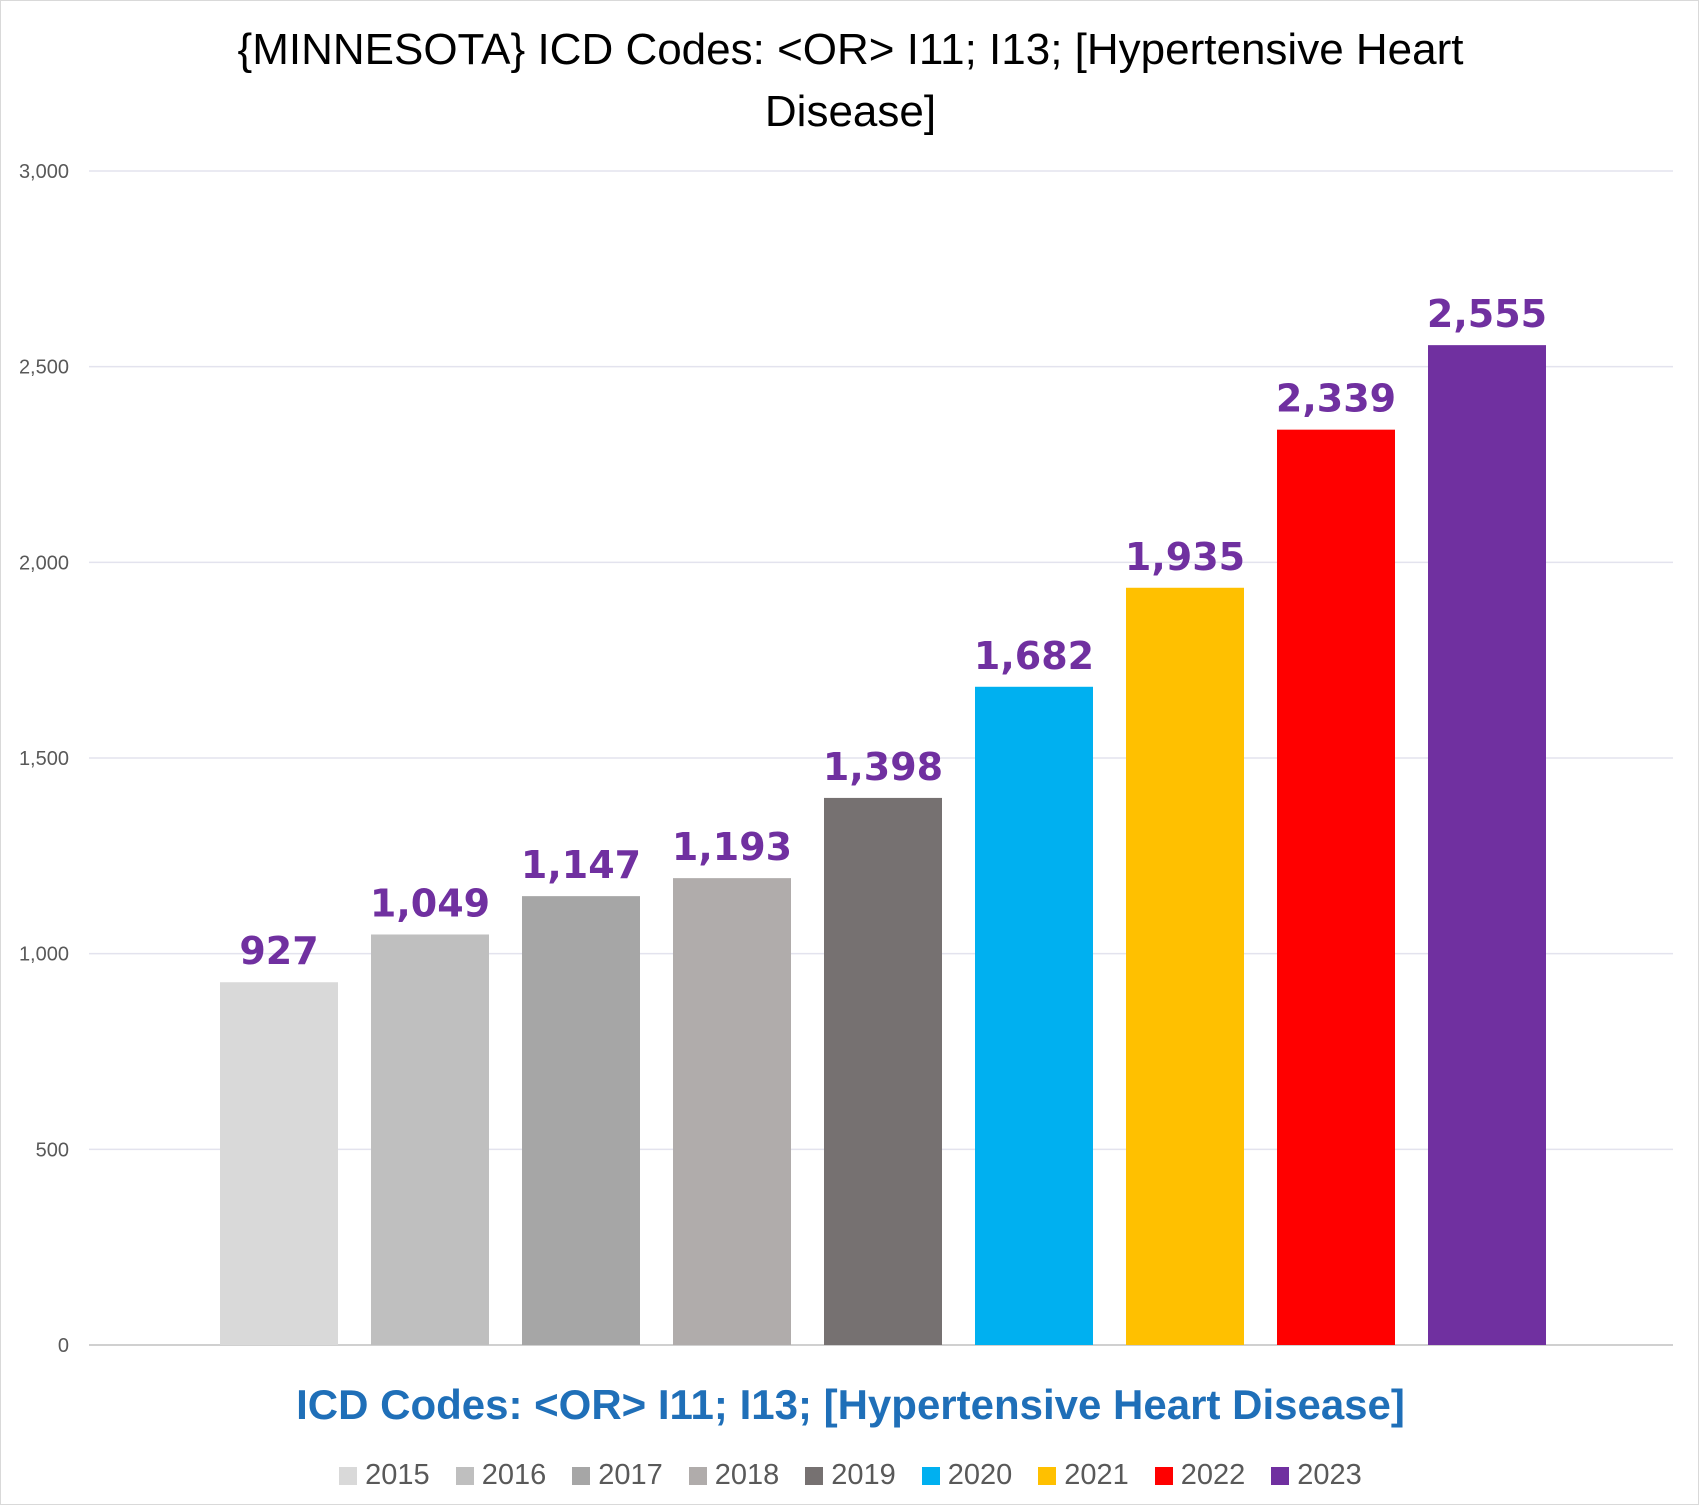  Describe the element at coordinates (1487, 314) in the screenshot. I see `data-label-2023: 2,555` at that location.